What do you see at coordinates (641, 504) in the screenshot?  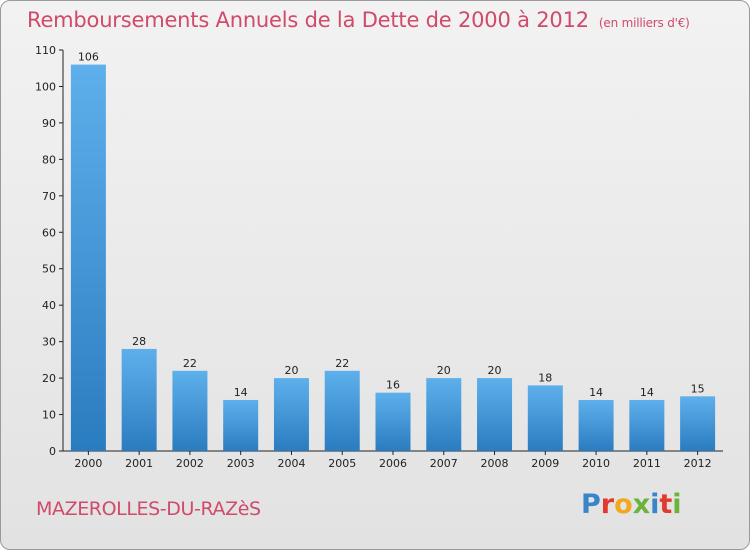 I see `logo-letter: x` at bounding box center [641, 504].